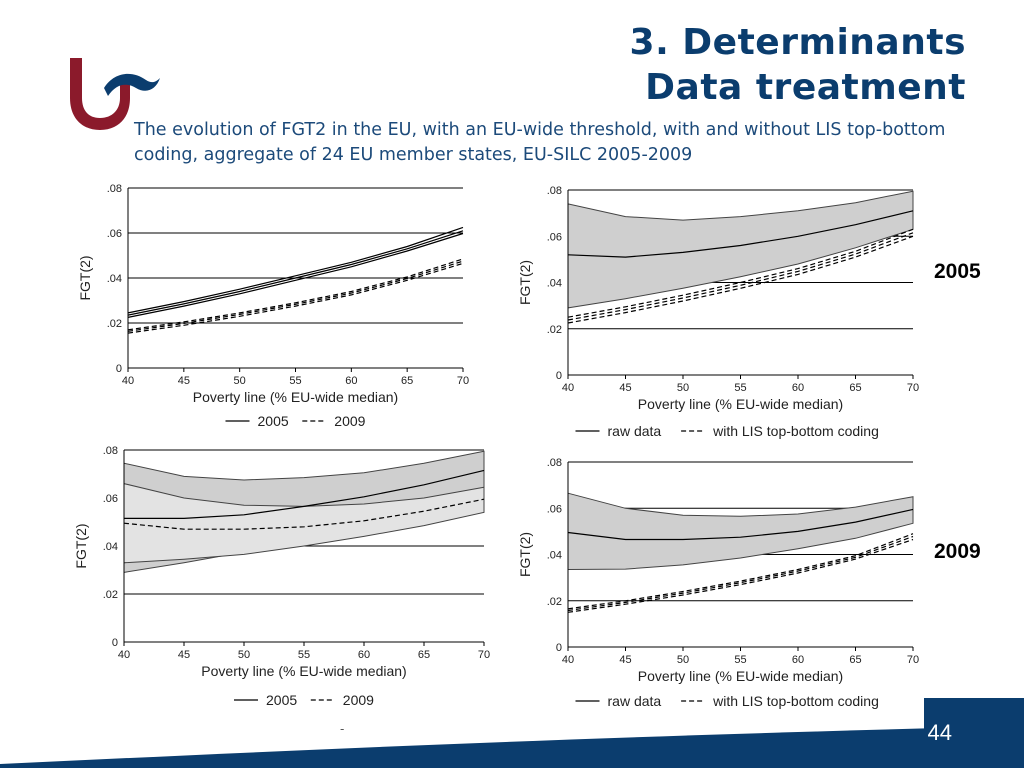  I want to click on title-line-2: Data treatment, so click(805, 87).